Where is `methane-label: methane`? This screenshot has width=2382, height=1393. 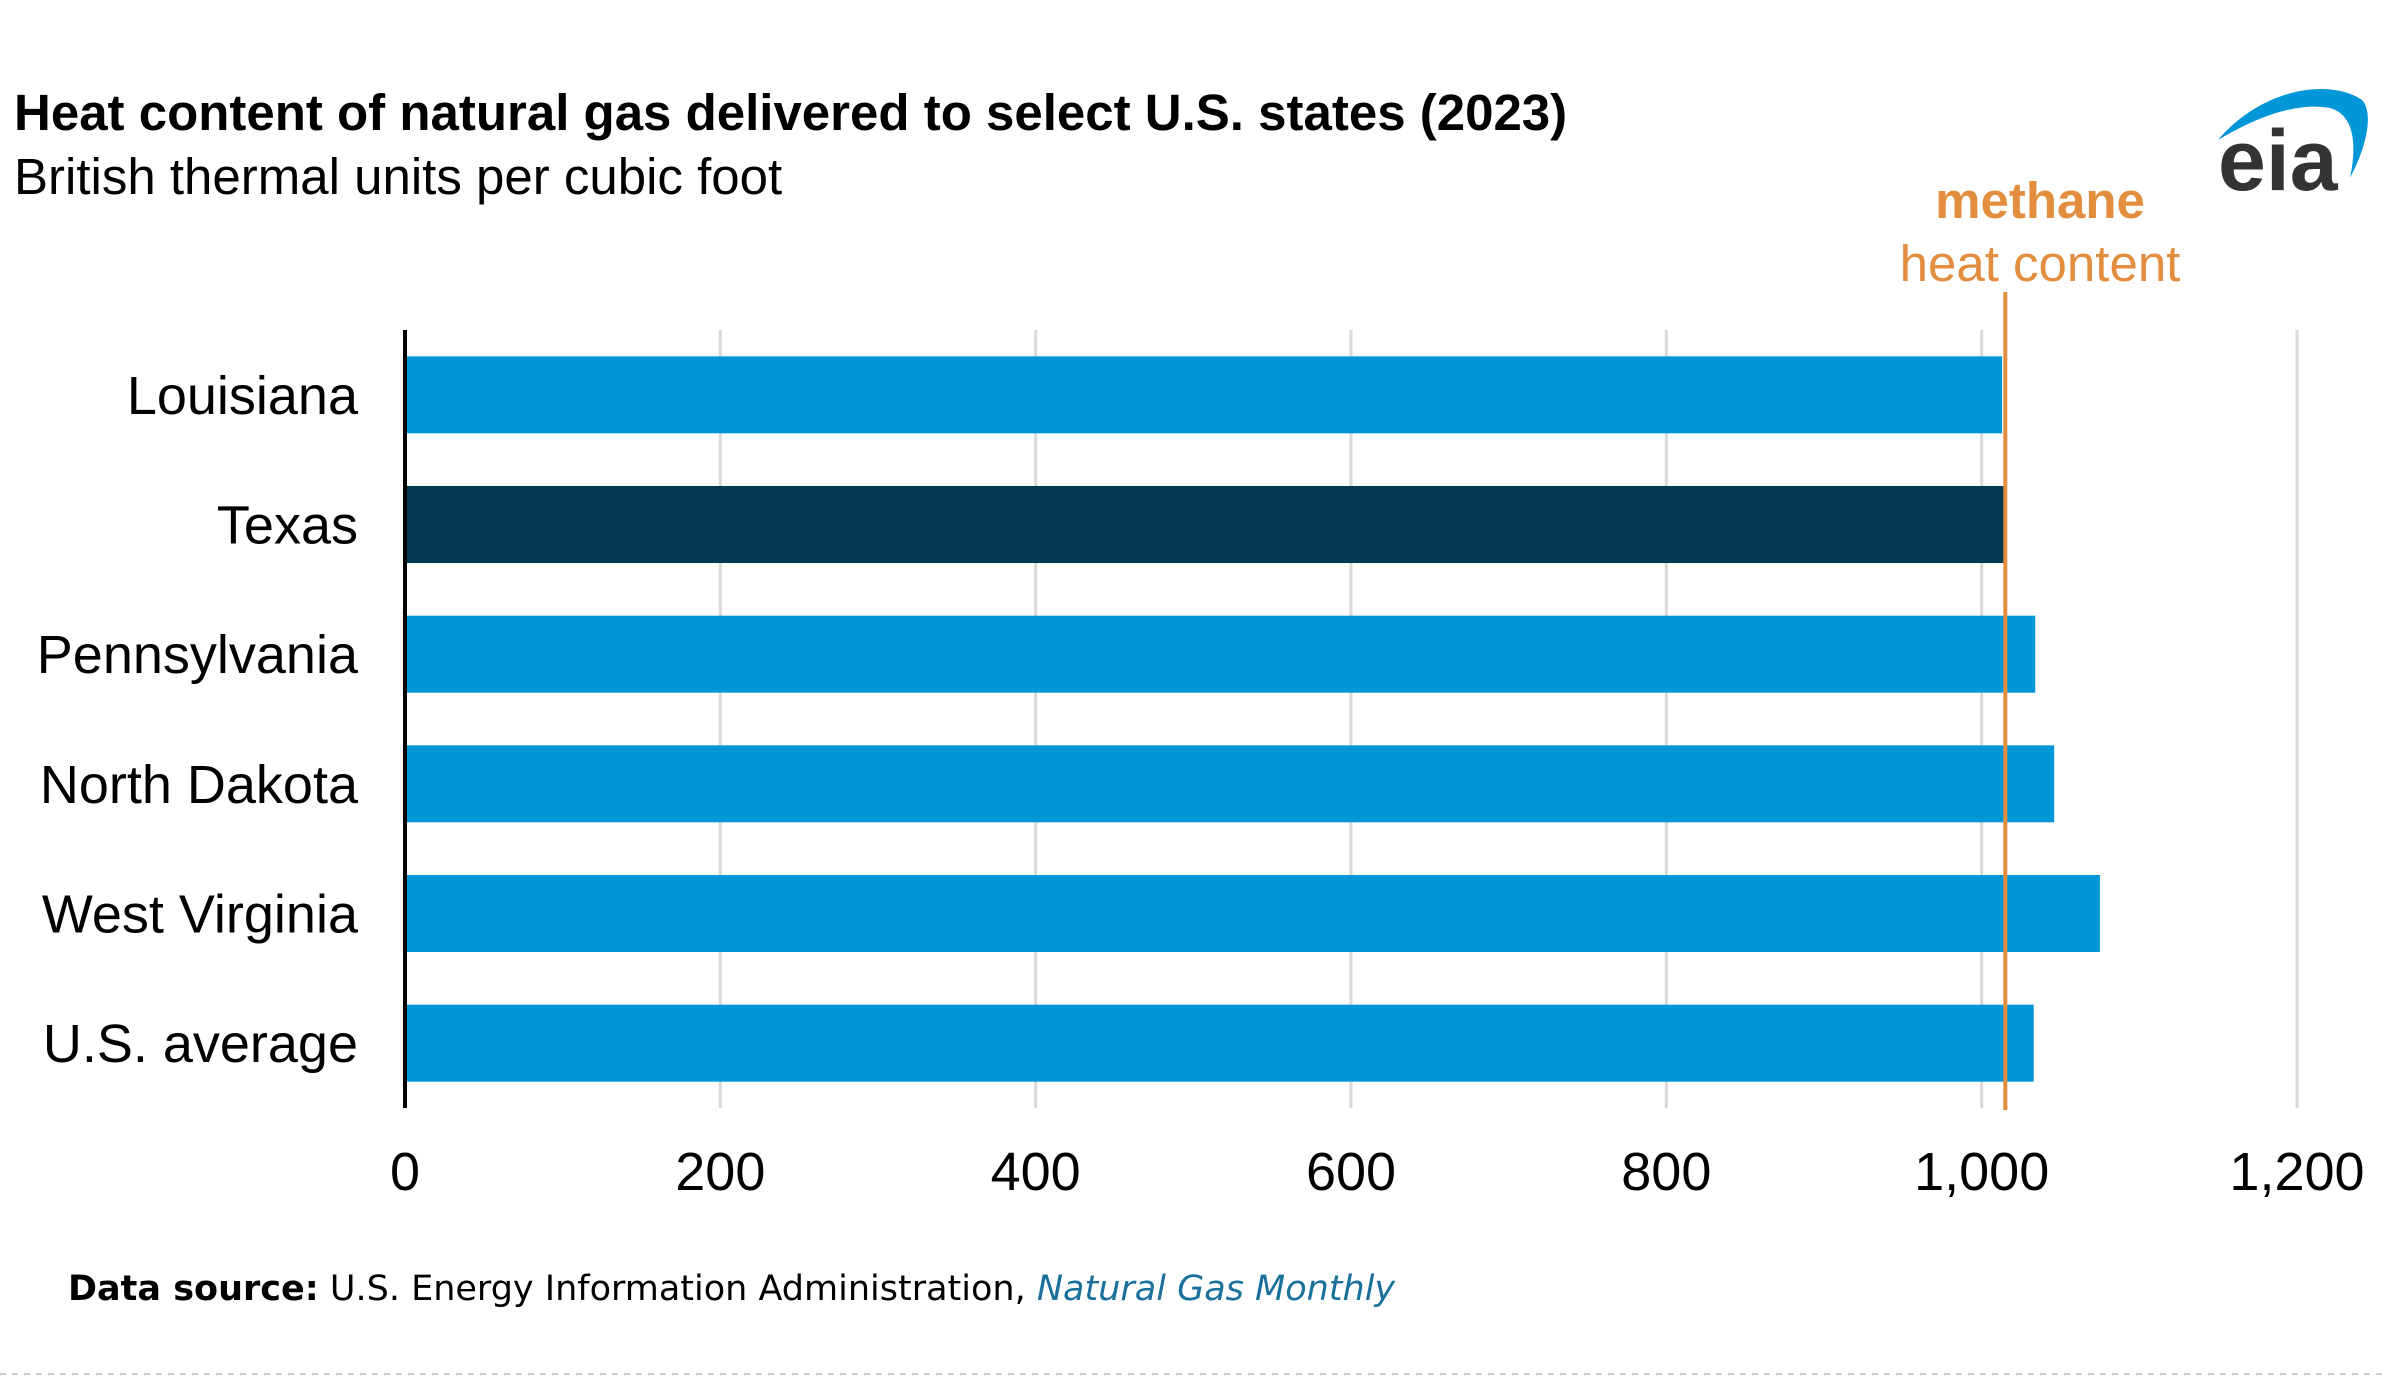 methane-label: methane is located at coordinates (2040, 200).